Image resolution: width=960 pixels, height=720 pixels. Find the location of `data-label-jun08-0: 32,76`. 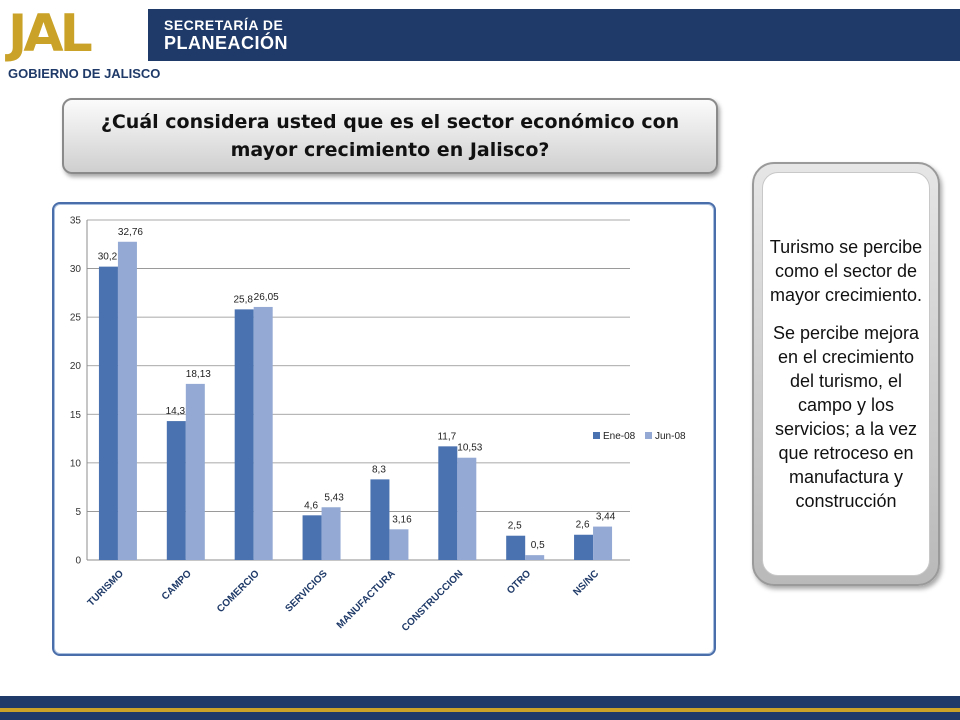

data-label-jun08-0: 32,76 is located at coordinates (130, 232).